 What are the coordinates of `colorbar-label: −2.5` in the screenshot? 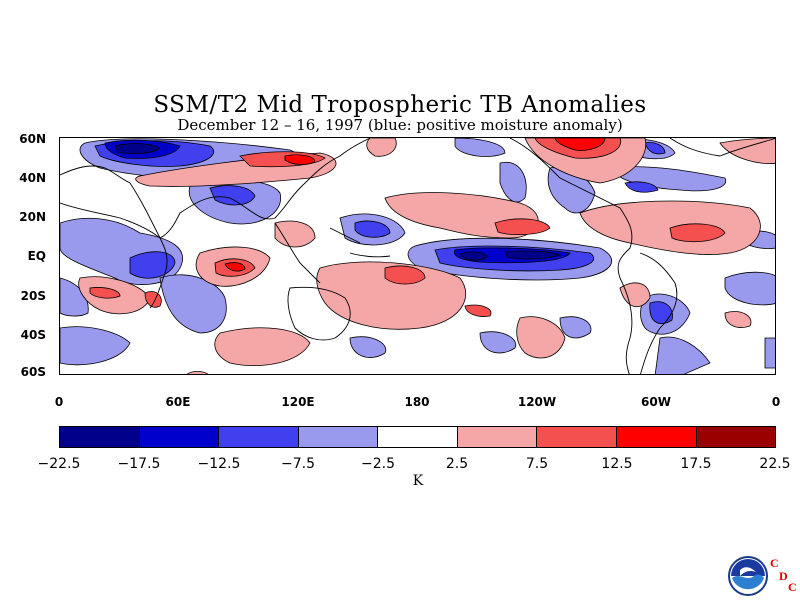 It's located at (378, 464).